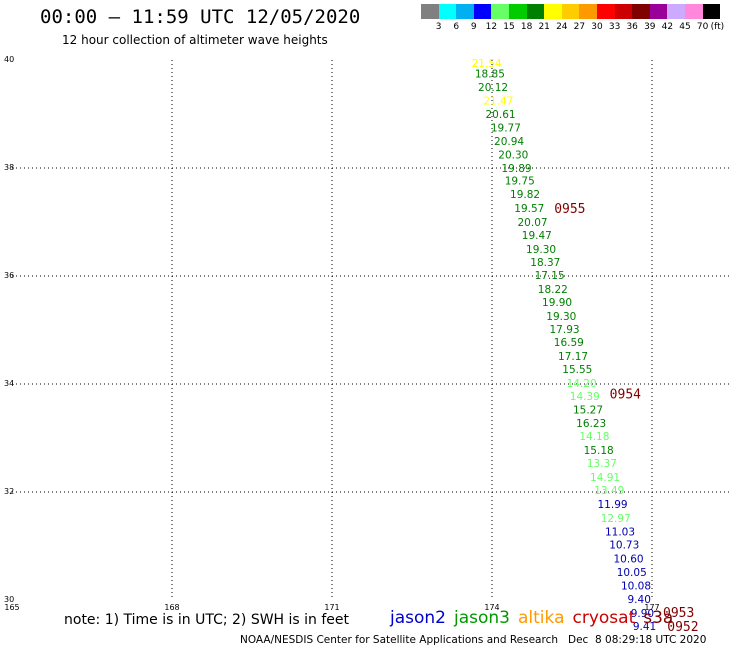  I want to click on wave-height-label: 19.77, so click(506, 129).